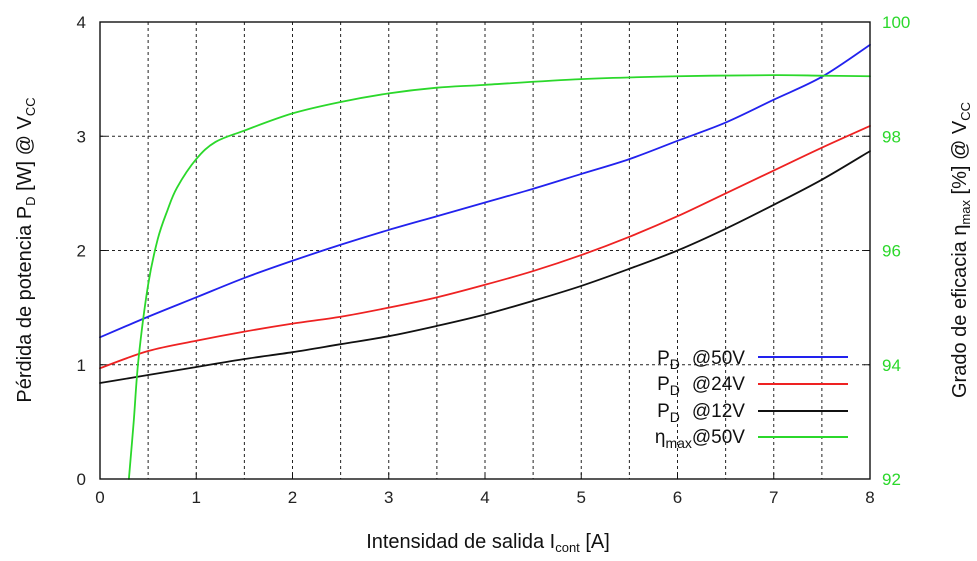 The image size is (977, 561). What do you see at coordinates (701, 360) in the screenshot?
I see `legend-label-pd50: PD @50V` at bounding box center [701, 360].